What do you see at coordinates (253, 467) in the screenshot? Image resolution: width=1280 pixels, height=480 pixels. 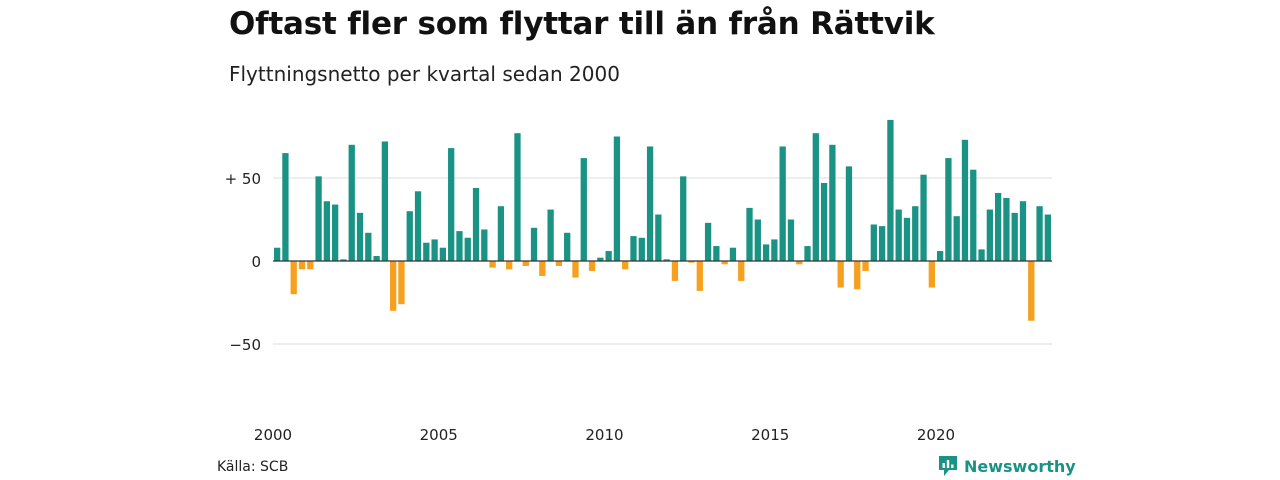 I see `source-note: Källa: SCB` at bounding box center [253, 467].